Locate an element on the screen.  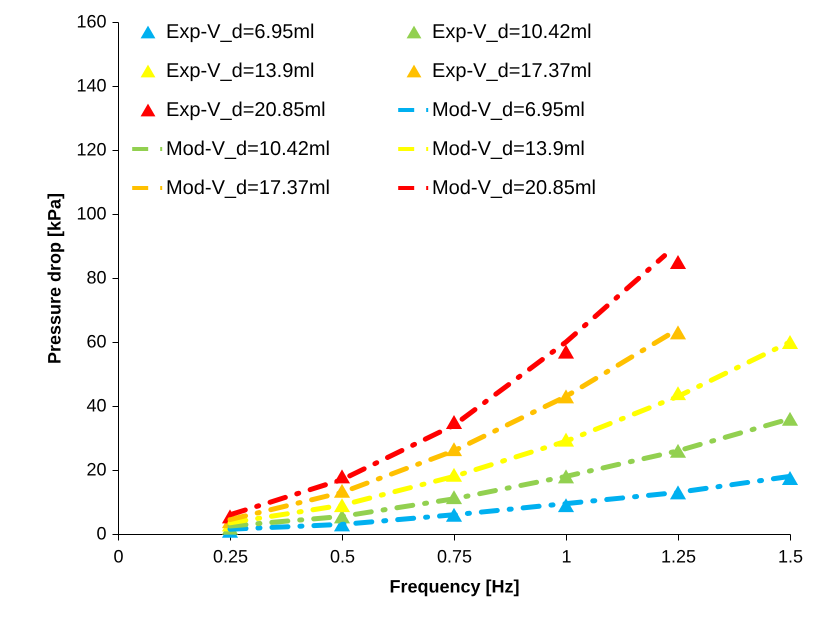
legend-label: Exp-V_d=13.9ml is located at coordinates (240, 71).